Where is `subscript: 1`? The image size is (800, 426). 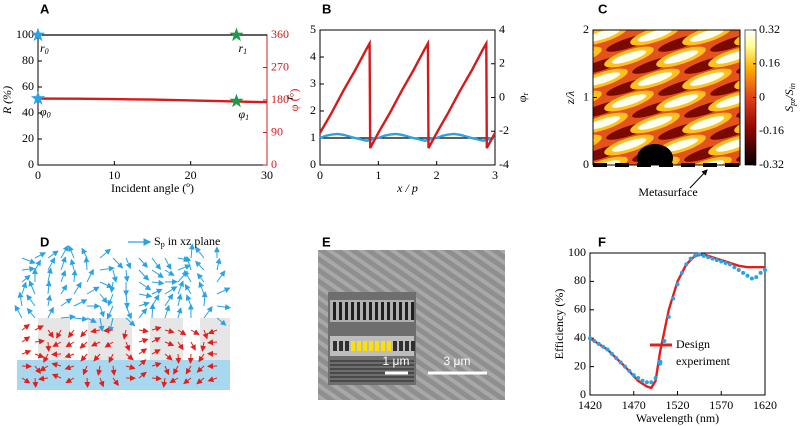
subscript: 1 is located at coordinates (245, 51).